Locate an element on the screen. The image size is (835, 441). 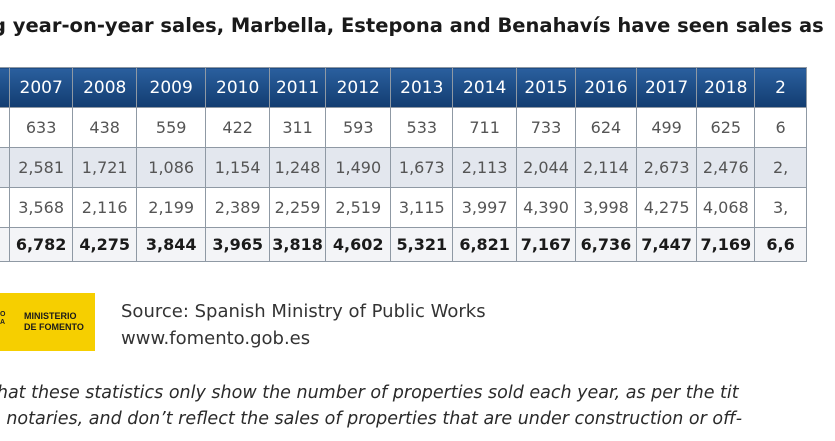
ministry-name: MINISTERIO DE FOMENTO is located at coordinates (54, 321).